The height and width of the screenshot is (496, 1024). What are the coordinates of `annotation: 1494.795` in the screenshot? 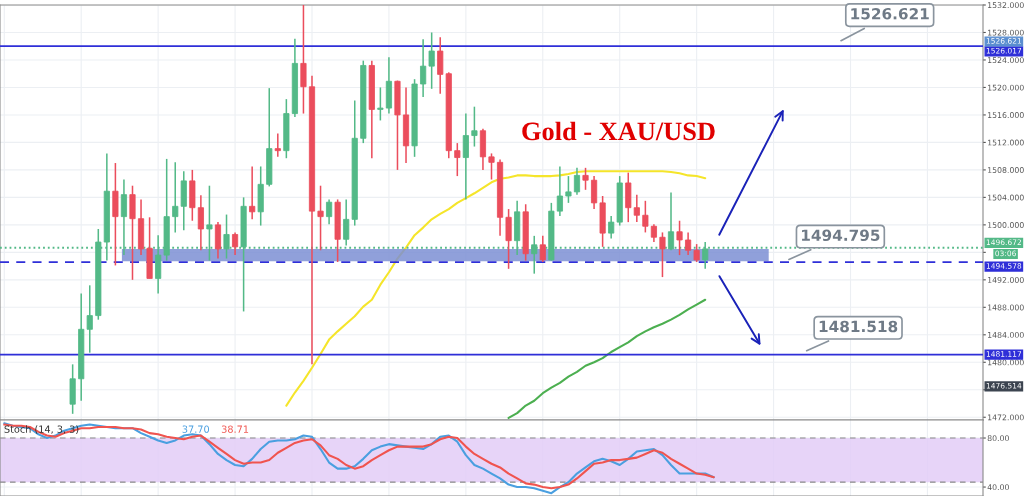 It's located at (841, 235).